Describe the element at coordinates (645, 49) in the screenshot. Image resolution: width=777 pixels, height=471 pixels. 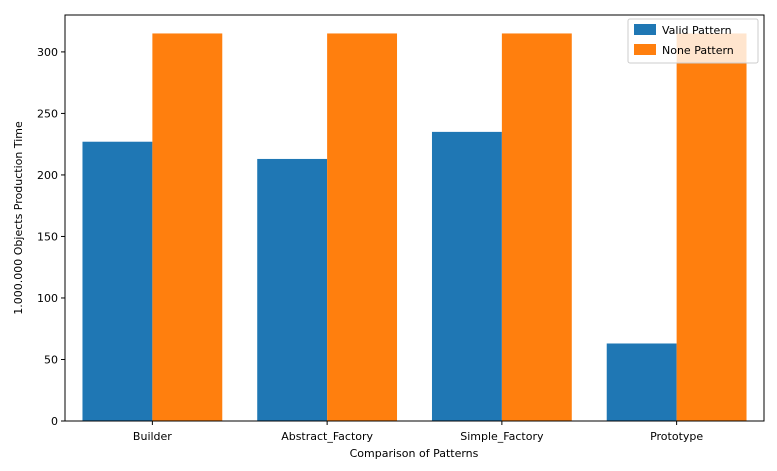
I see `legend-swatch-none-pattern` at that location.